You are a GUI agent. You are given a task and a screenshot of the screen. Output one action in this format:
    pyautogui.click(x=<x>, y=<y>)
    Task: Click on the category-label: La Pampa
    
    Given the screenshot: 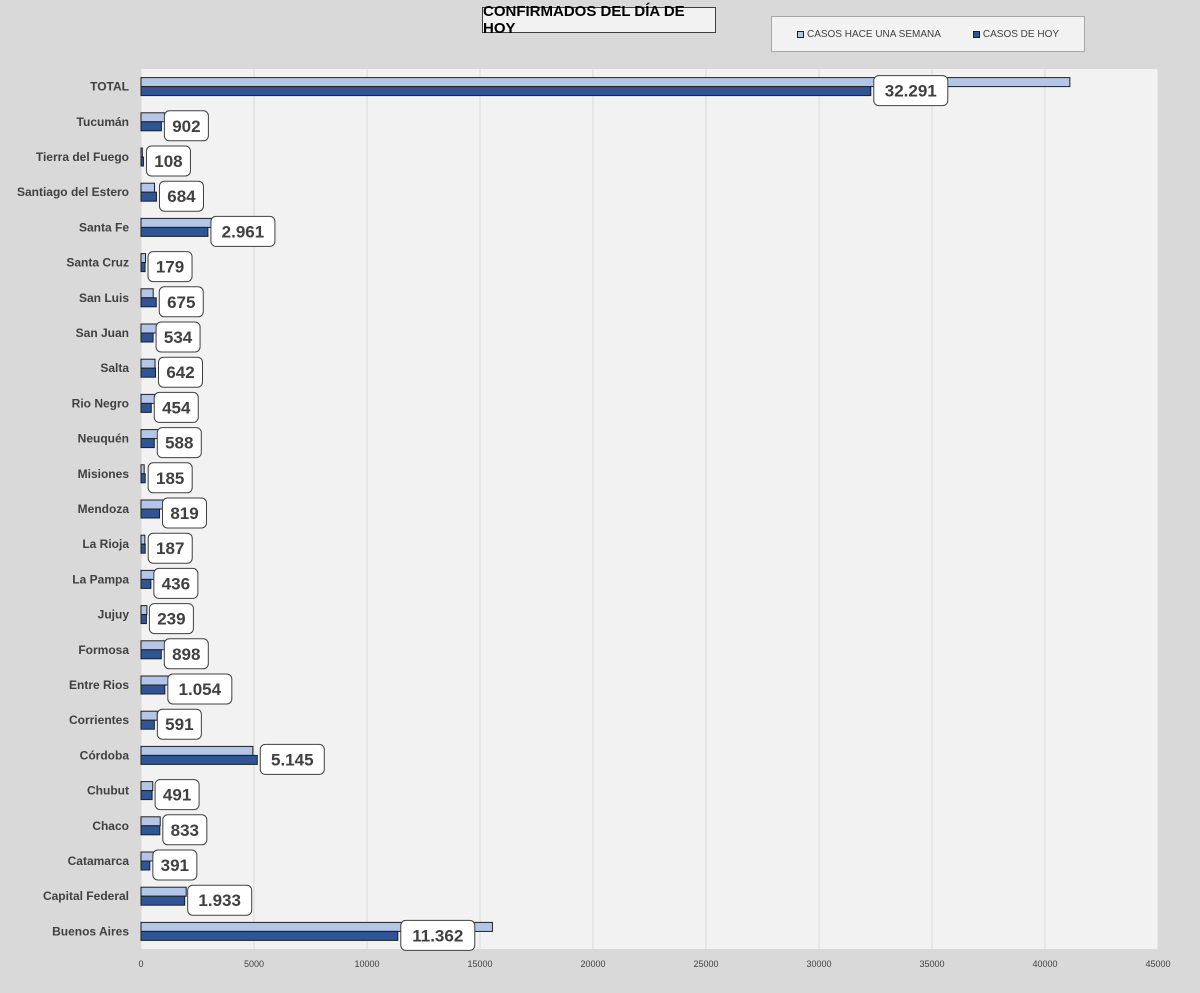 What is the action you would take?
    pyautogui.click(x=100, y=579)
    